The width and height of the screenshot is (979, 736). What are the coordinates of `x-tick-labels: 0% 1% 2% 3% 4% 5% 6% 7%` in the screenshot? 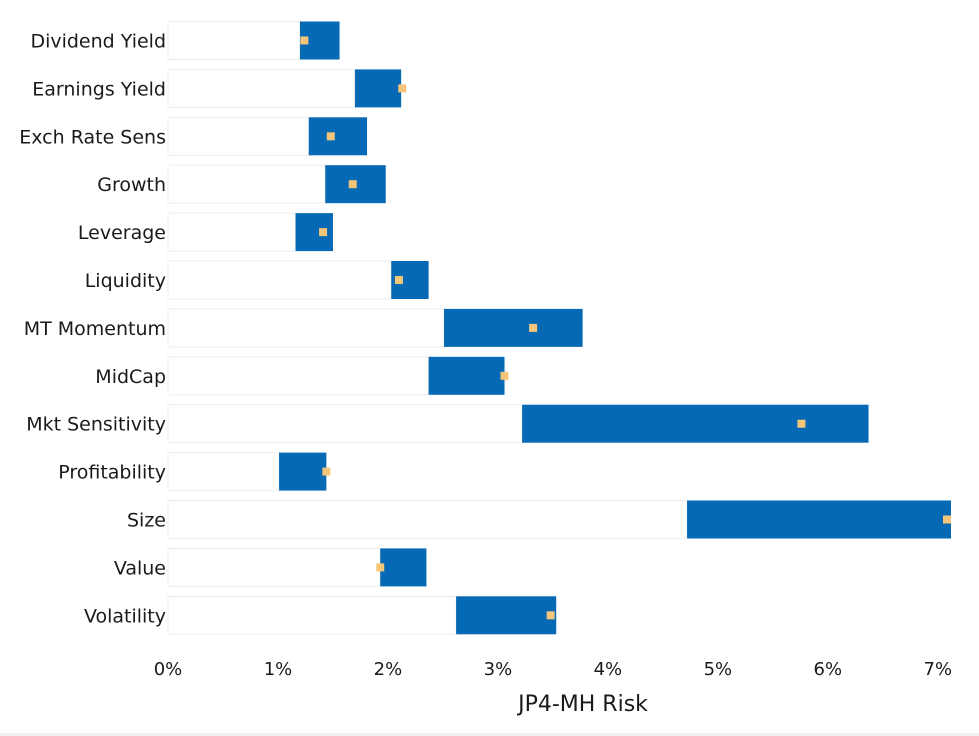 It's located at (553, 669).